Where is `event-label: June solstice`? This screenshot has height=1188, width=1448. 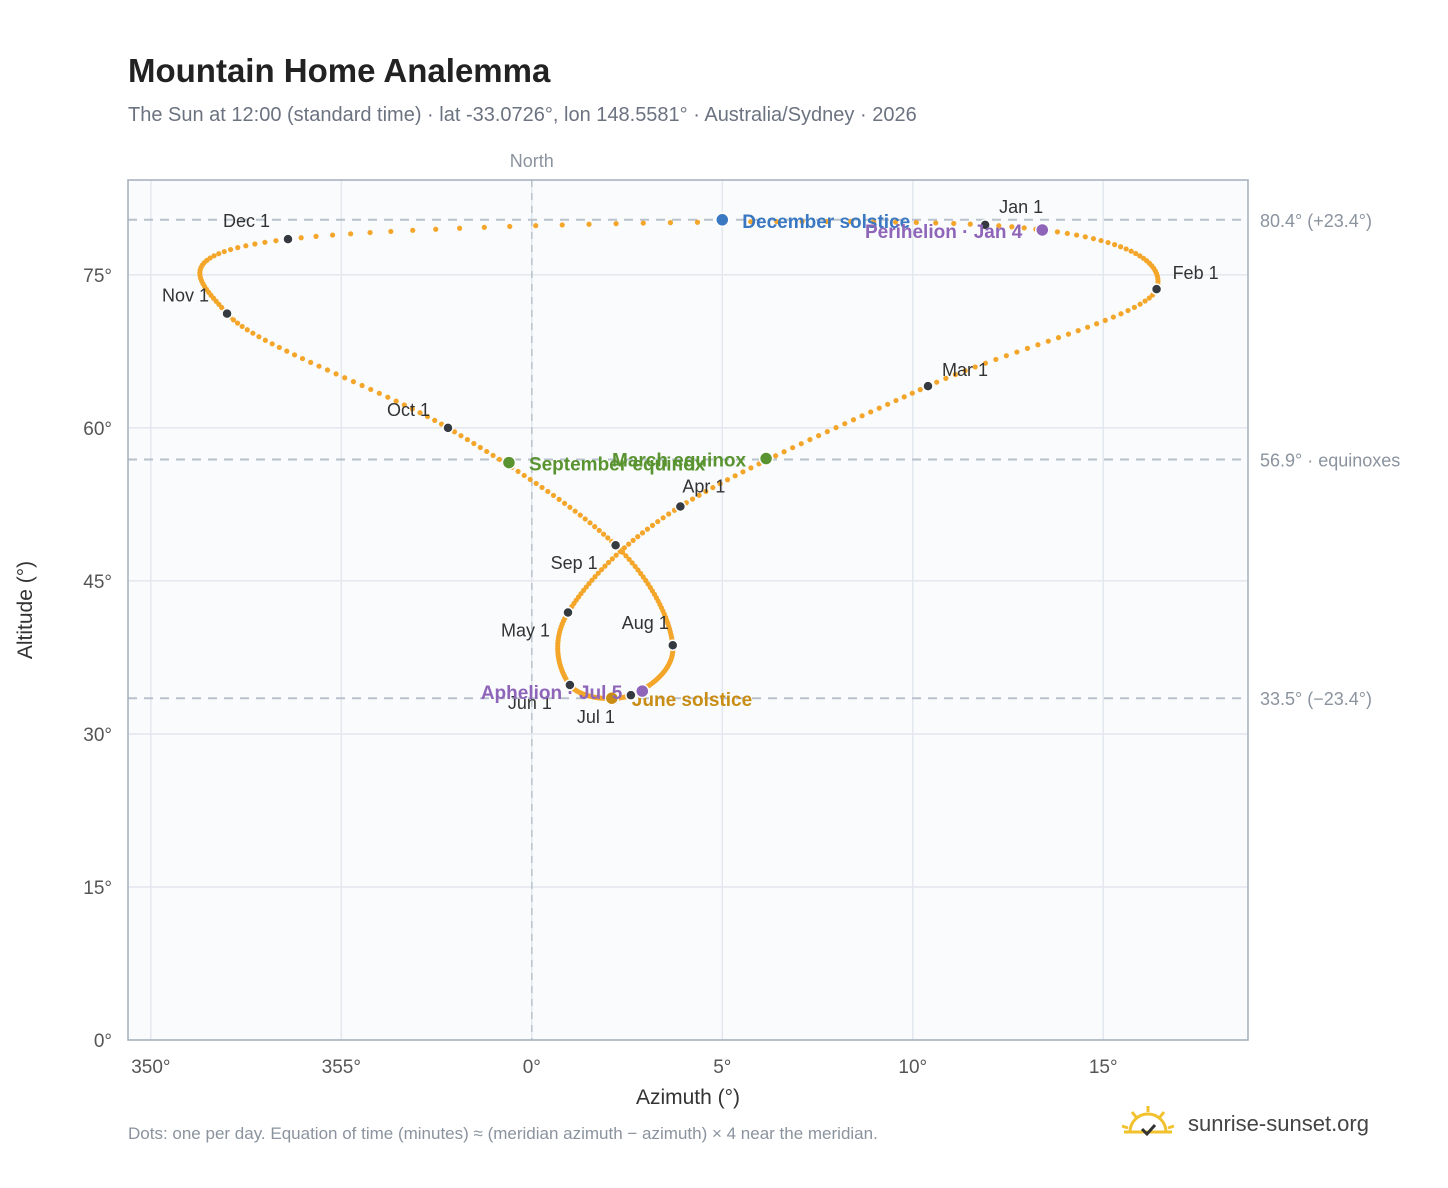
event-label: June solstice is located at coordinates (692, 700).